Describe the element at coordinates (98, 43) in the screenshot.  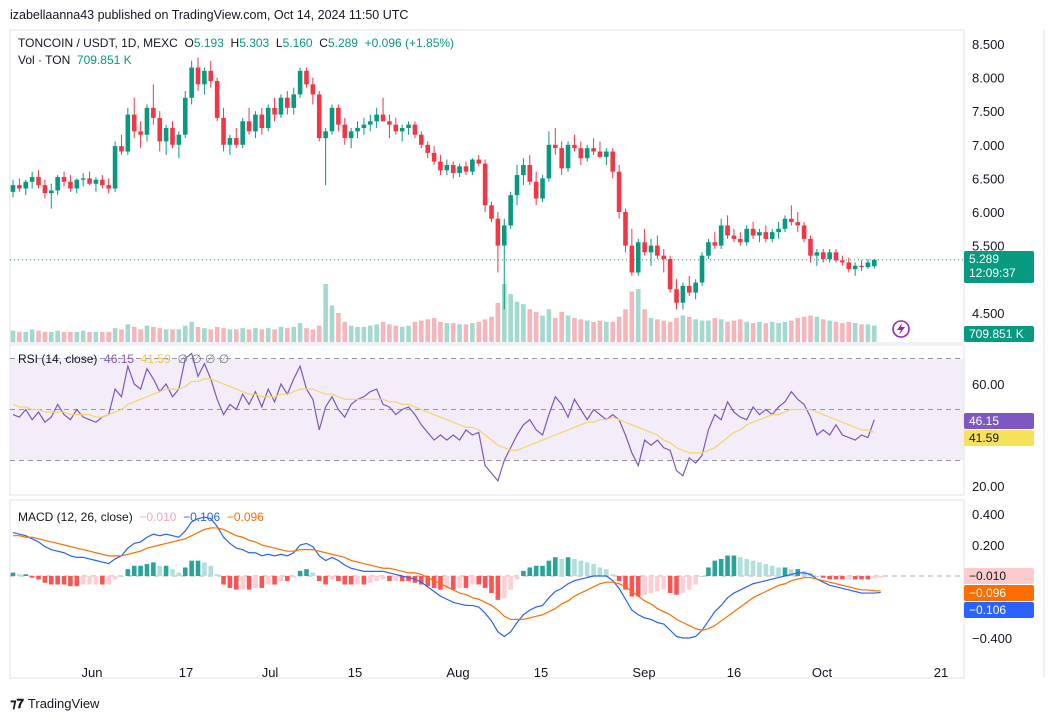
I see `symbol-label: TONCOIN / USDT, 1D, MEXC` at that location.